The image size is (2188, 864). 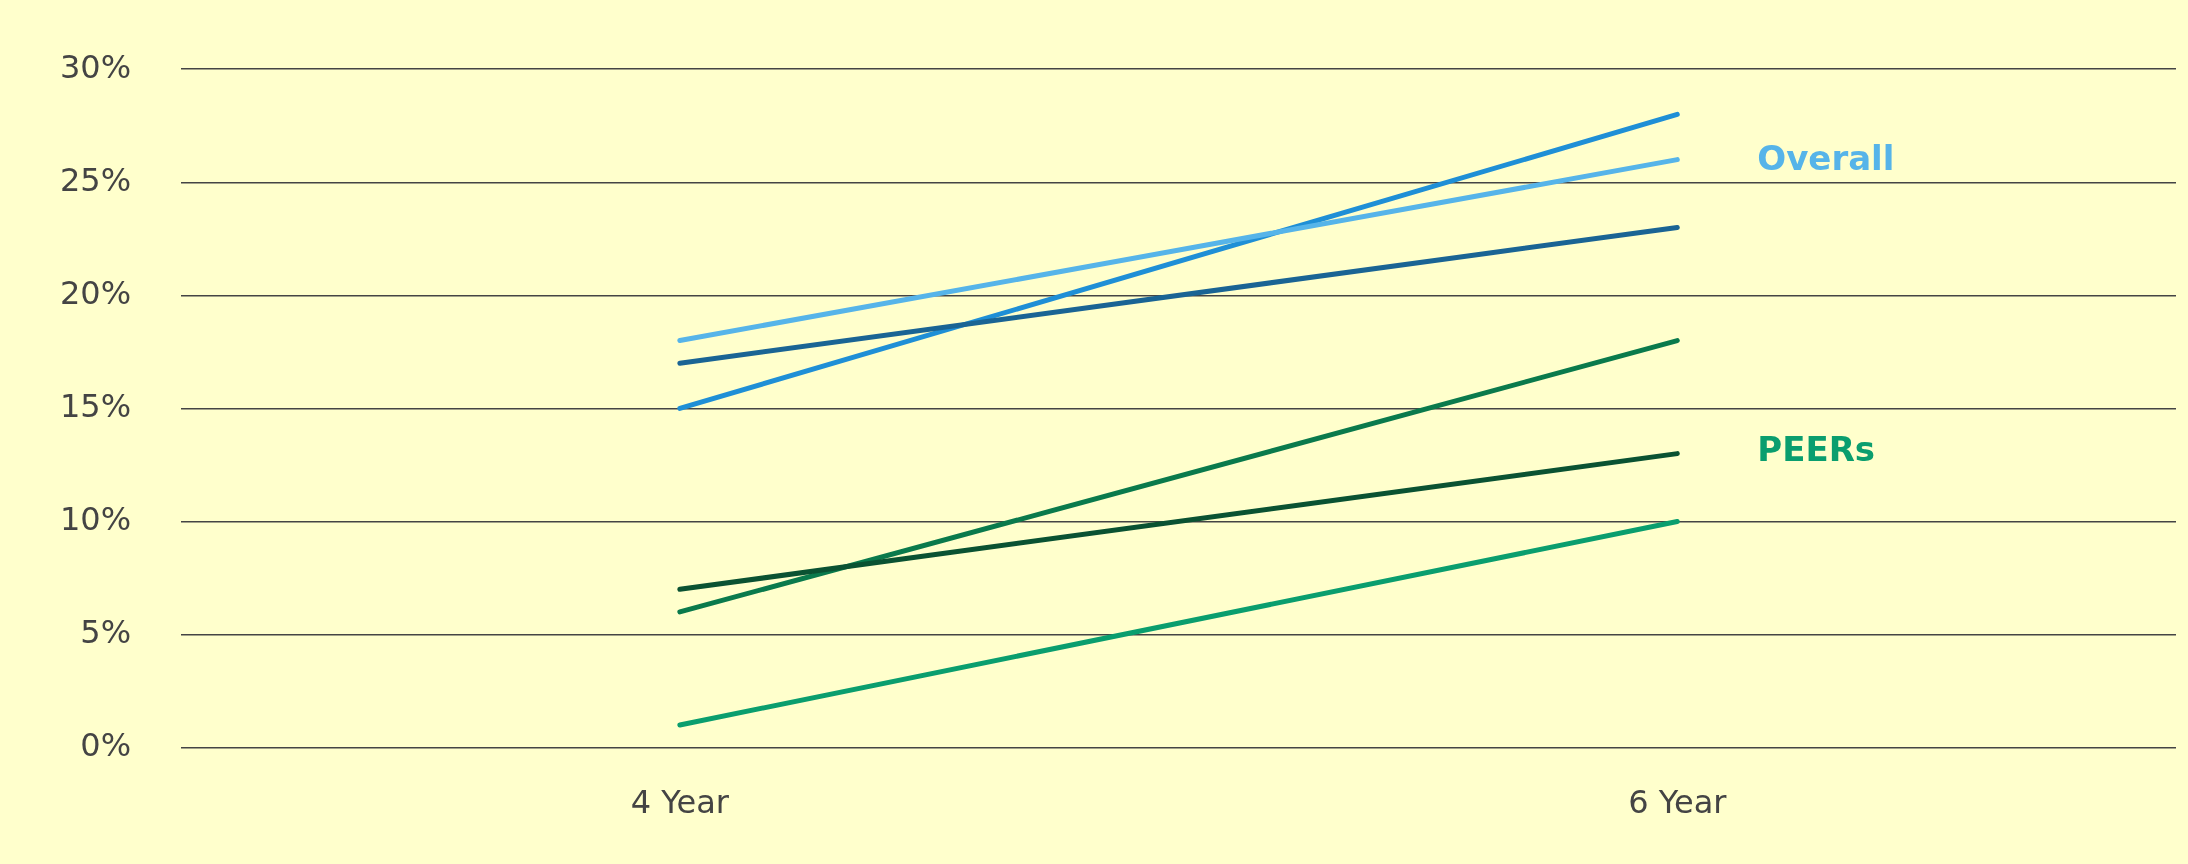 What do you see at coordinates (1678, 802) in the screenshot?
I see `x-tick-label: 6 Year` at bounding box center [1678, 802].